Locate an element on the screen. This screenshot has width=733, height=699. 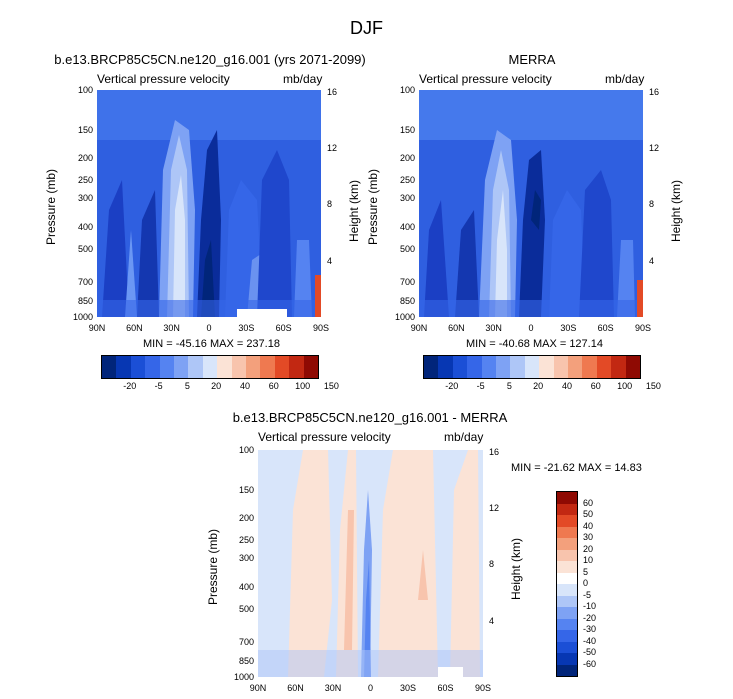
model-pressure-tick-7: 700 is located at coordinates (85, 281).